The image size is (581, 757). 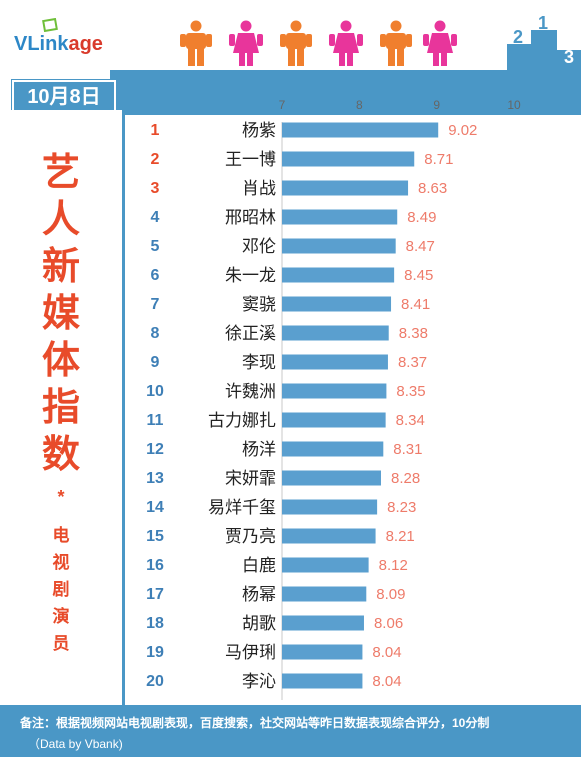 What do you see at coordinates (250, 217) in the screenshot?
I see `category-label: 邢昭林` at bounding box center [250, 217].